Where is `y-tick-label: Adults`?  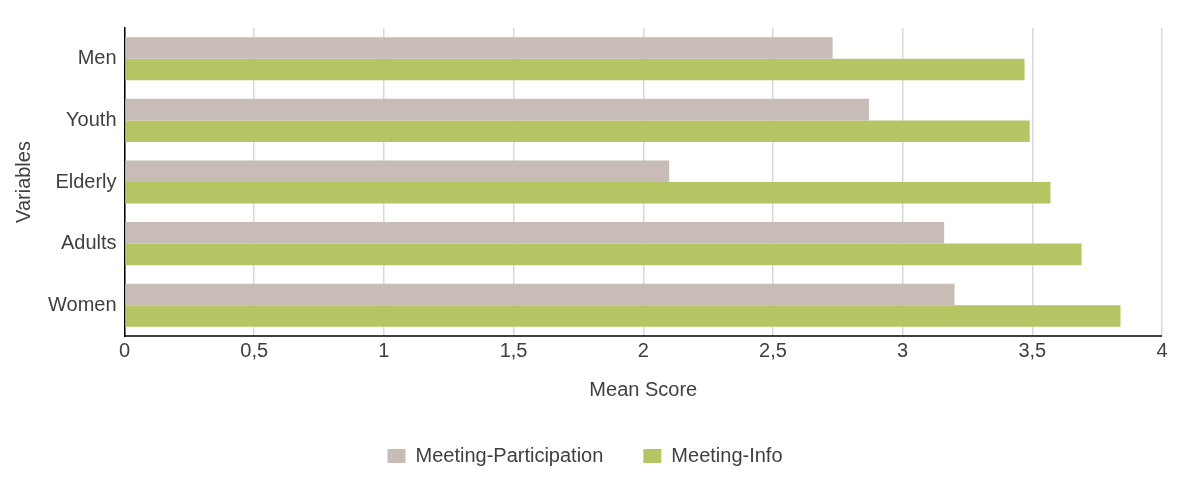
y-tick-label: Adults is located at coordinates (88, 242).